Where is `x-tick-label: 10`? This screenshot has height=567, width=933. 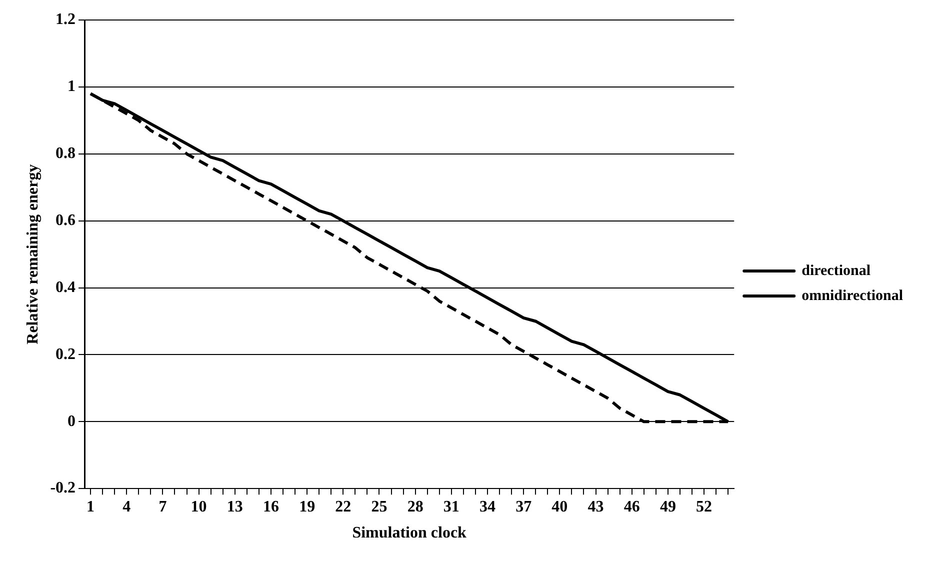
x-tick-label: 10 is located at coordinates (198, 507).